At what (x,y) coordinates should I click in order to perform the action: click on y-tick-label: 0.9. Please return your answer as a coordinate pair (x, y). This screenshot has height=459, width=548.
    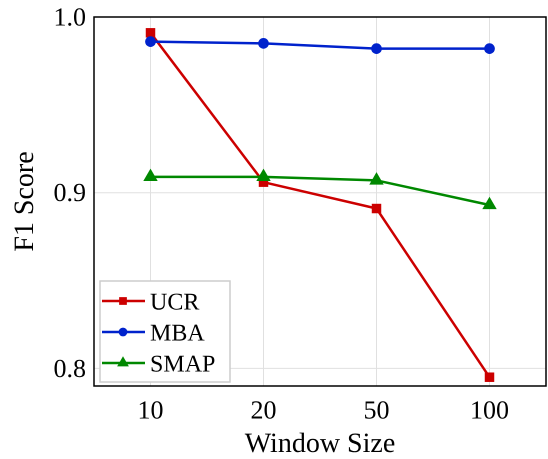
    Looking at the image, I should click on (70, 193).